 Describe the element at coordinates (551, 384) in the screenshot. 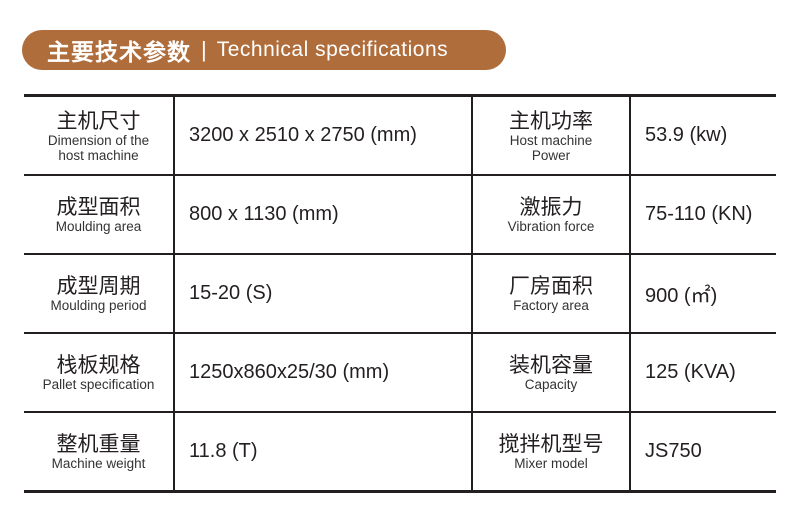

I see `spec-label-en: Capacity` at that location.